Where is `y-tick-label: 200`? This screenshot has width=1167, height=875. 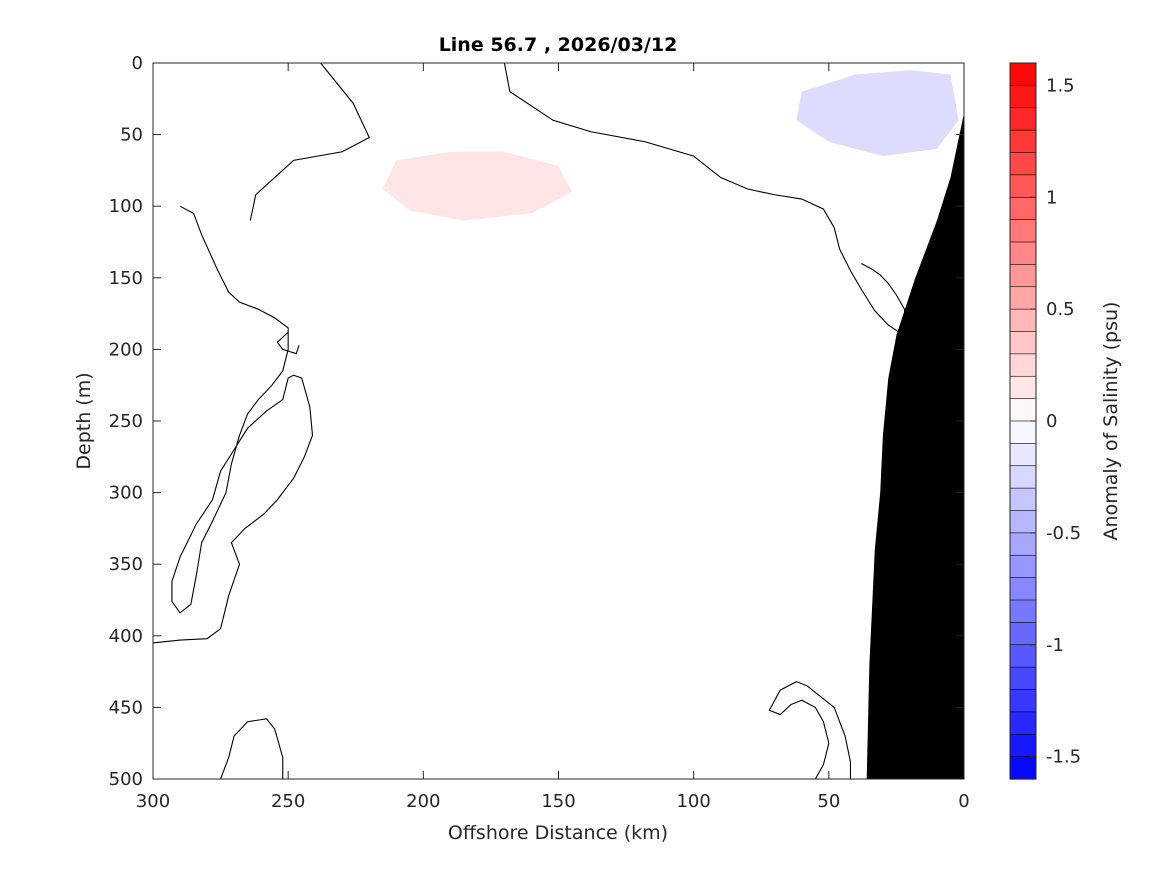
y-tick-label: 200 is located at coordinates (126, 349).